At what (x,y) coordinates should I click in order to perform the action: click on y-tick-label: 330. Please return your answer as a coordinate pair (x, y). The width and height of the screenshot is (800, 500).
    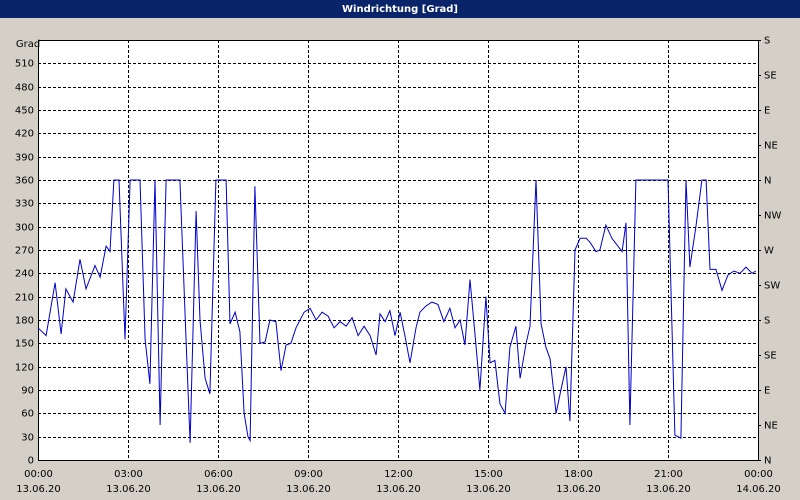
    Looking at the image, I should click on (24, 204).